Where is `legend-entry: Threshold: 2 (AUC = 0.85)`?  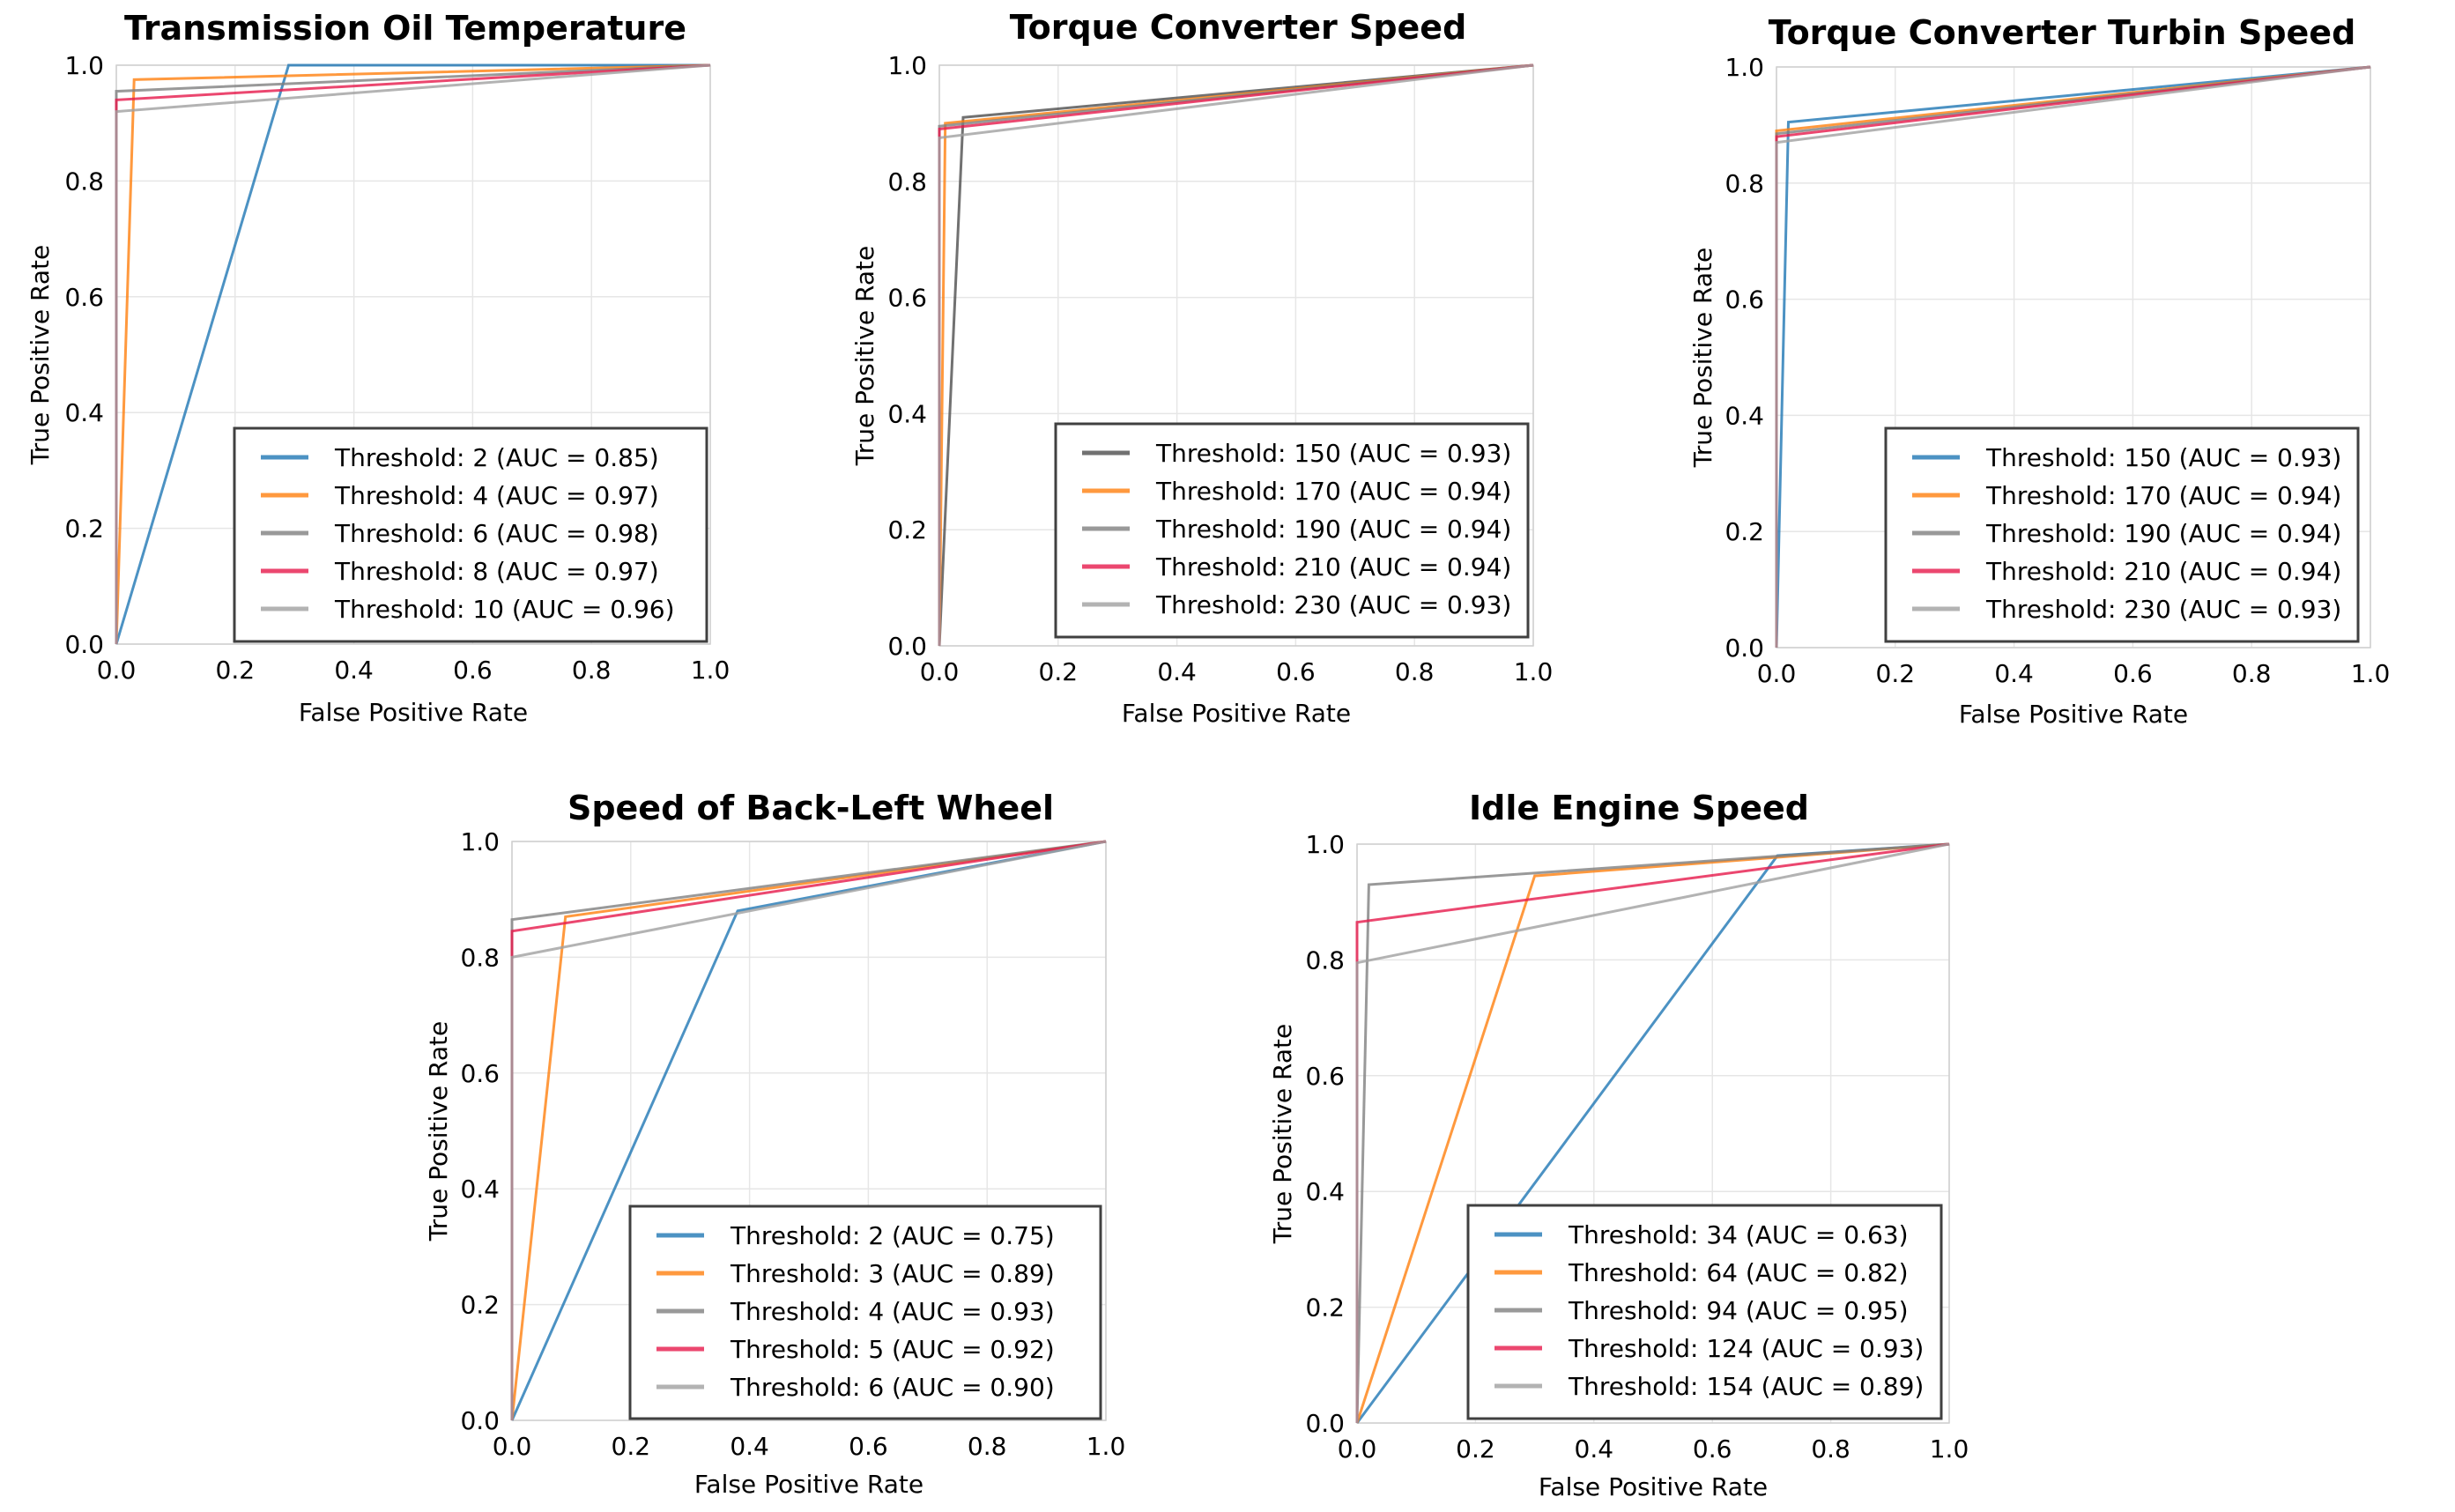
legend-entry: Threshold: 2 (AUC = 0.85) is located at coordinates (496, 457).